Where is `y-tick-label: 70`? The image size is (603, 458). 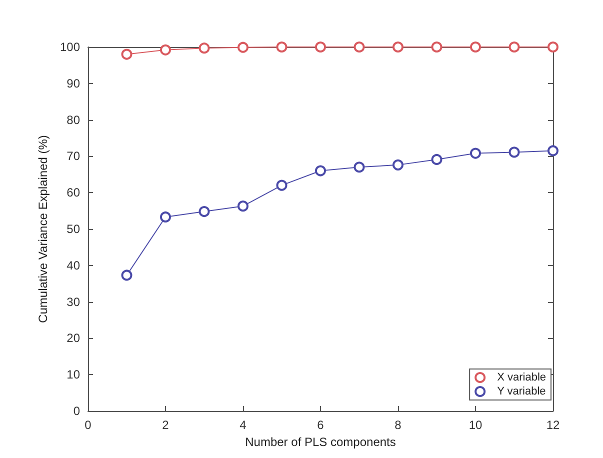 y-tick-label: 70 is located at coordinates (73, 156).